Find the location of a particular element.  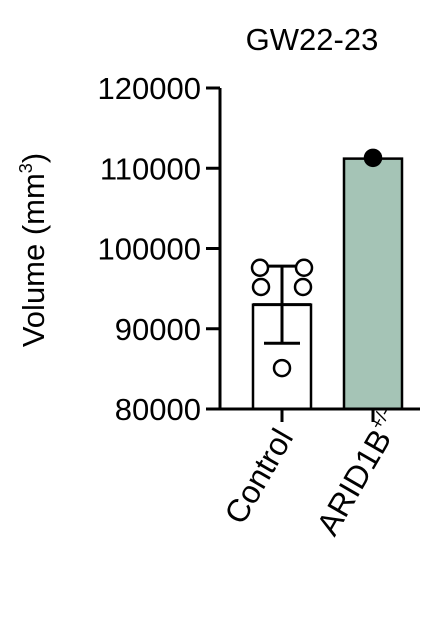

y-tick-label: 110000 is located at coordinates (150, 168).